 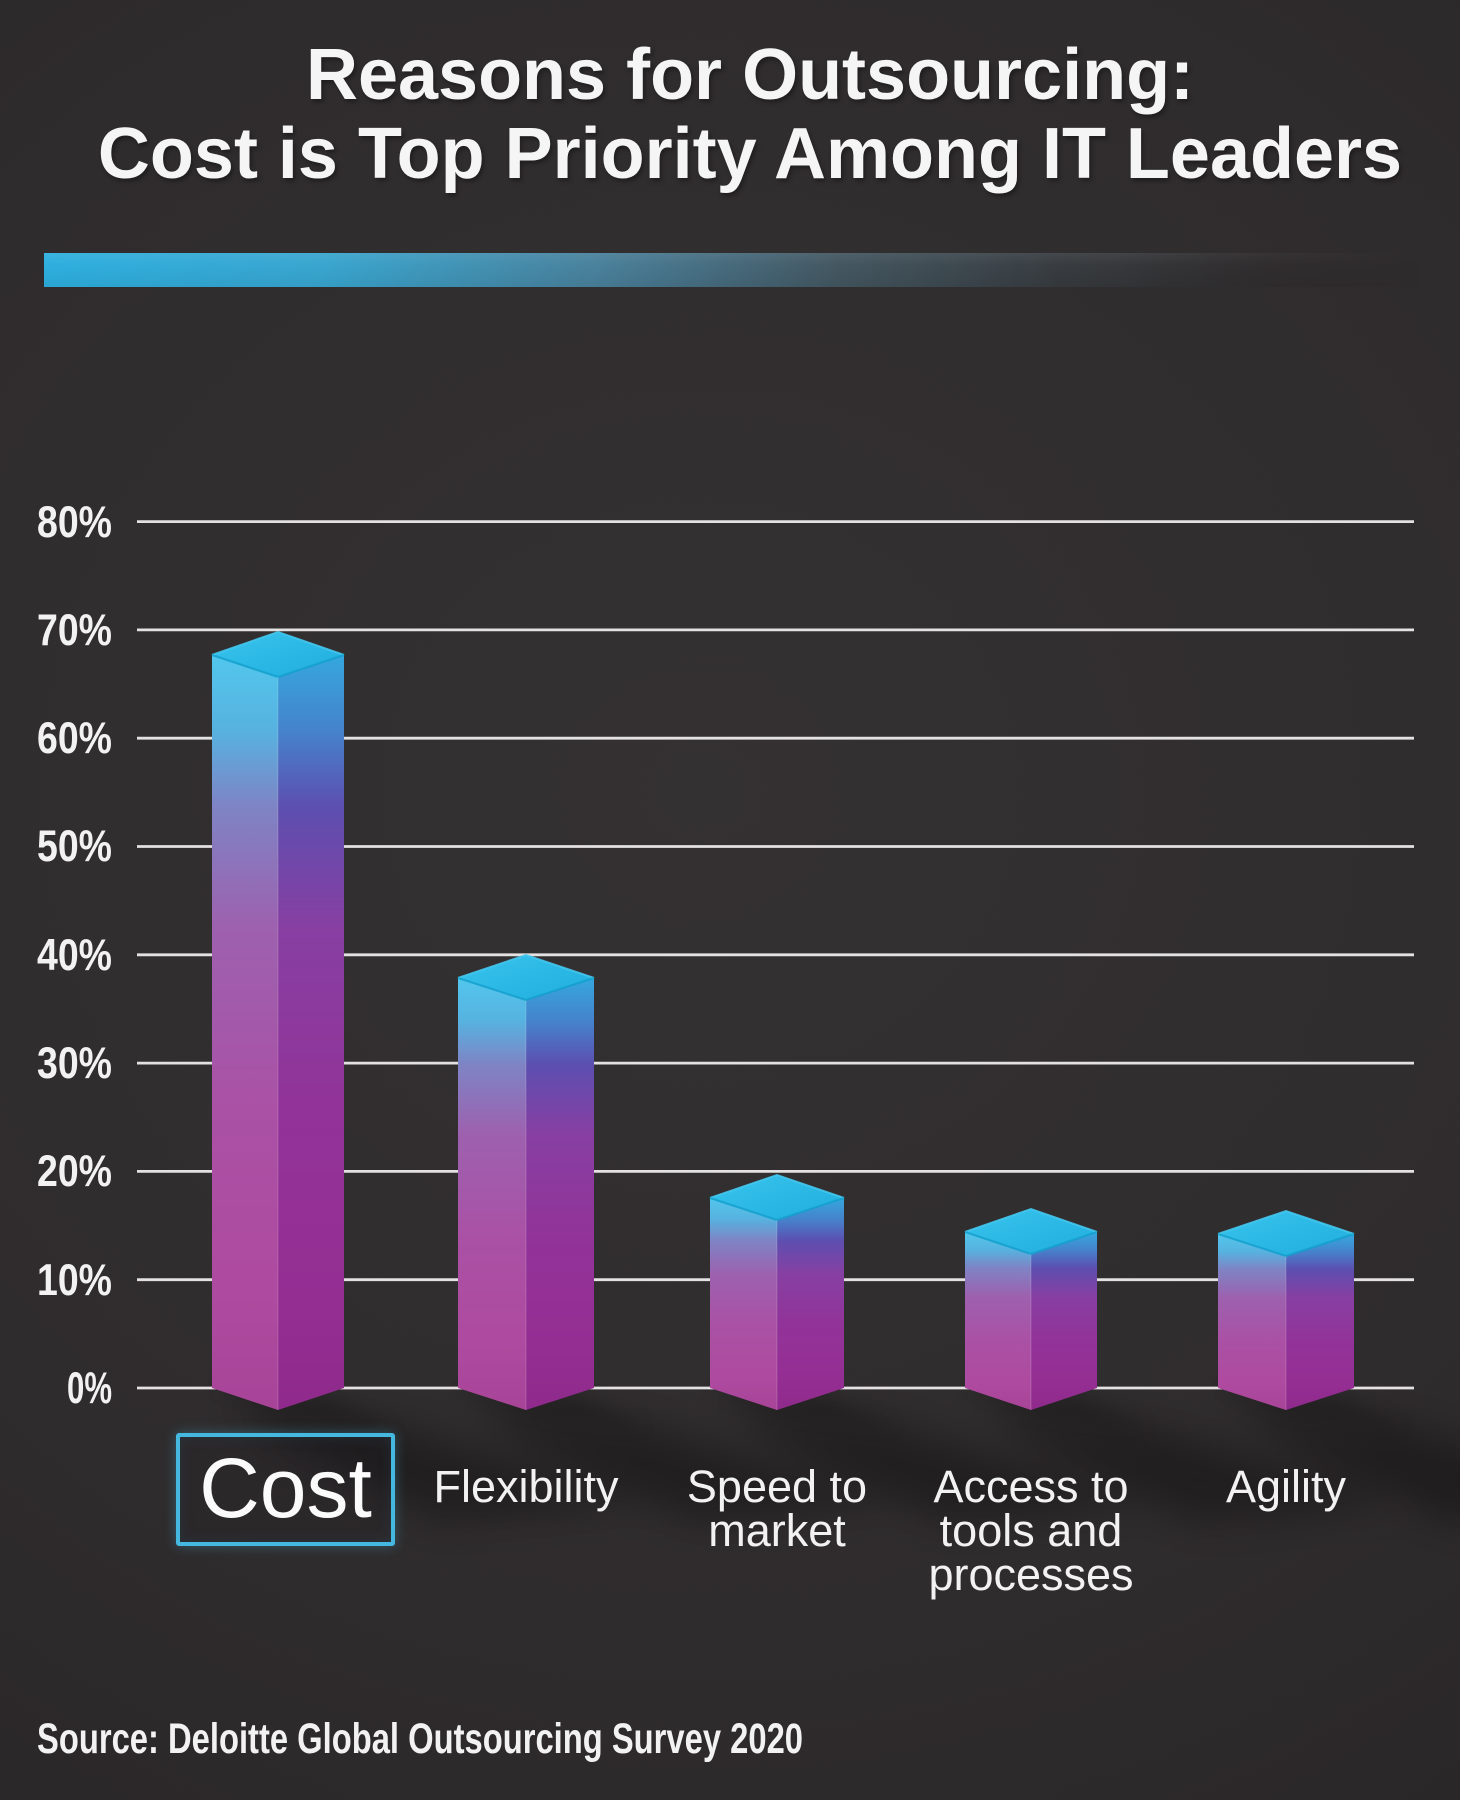 What do you see at coordinates (74, 955) in the screenshot?
I see `svg-text: 40%` at bounding box center [74, 955].